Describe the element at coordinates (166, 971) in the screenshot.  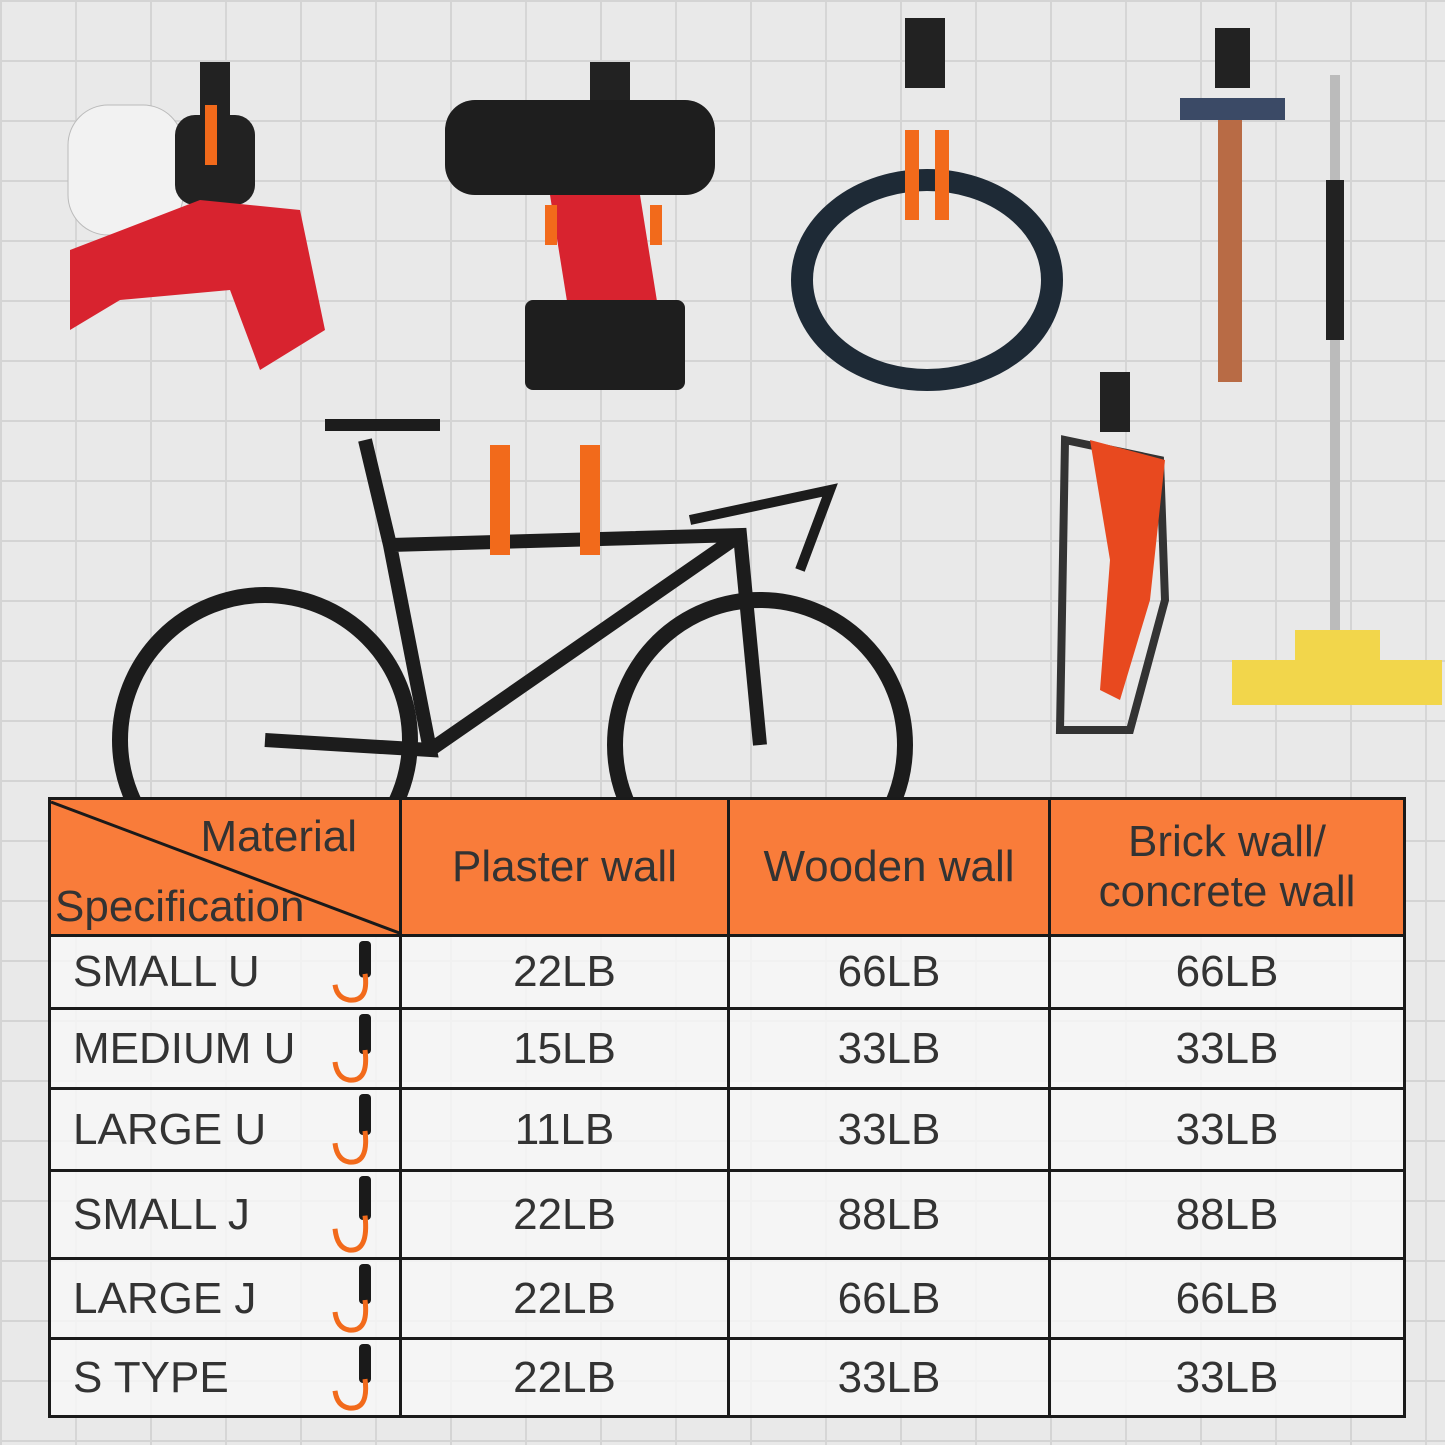
I see `spec-label: SMALL U` at that location.